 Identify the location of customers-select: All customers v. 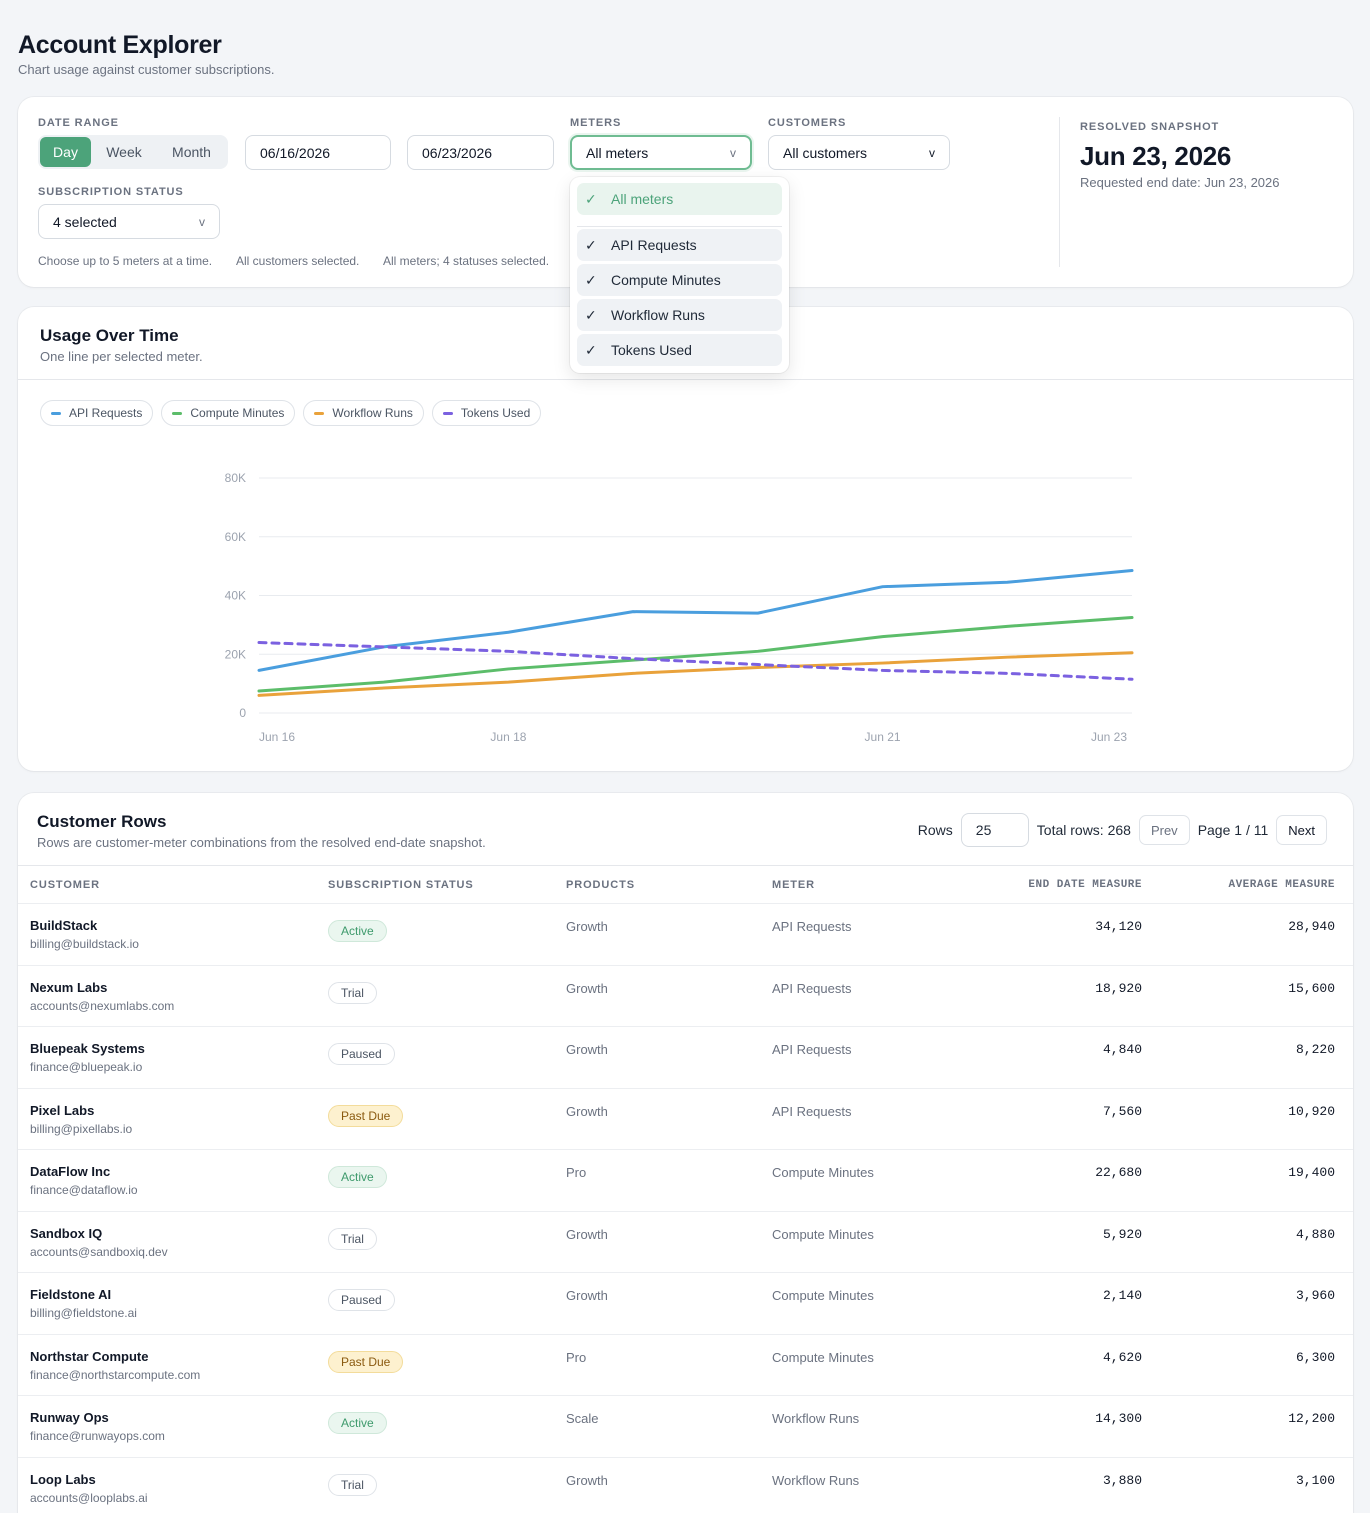
(859, 152).